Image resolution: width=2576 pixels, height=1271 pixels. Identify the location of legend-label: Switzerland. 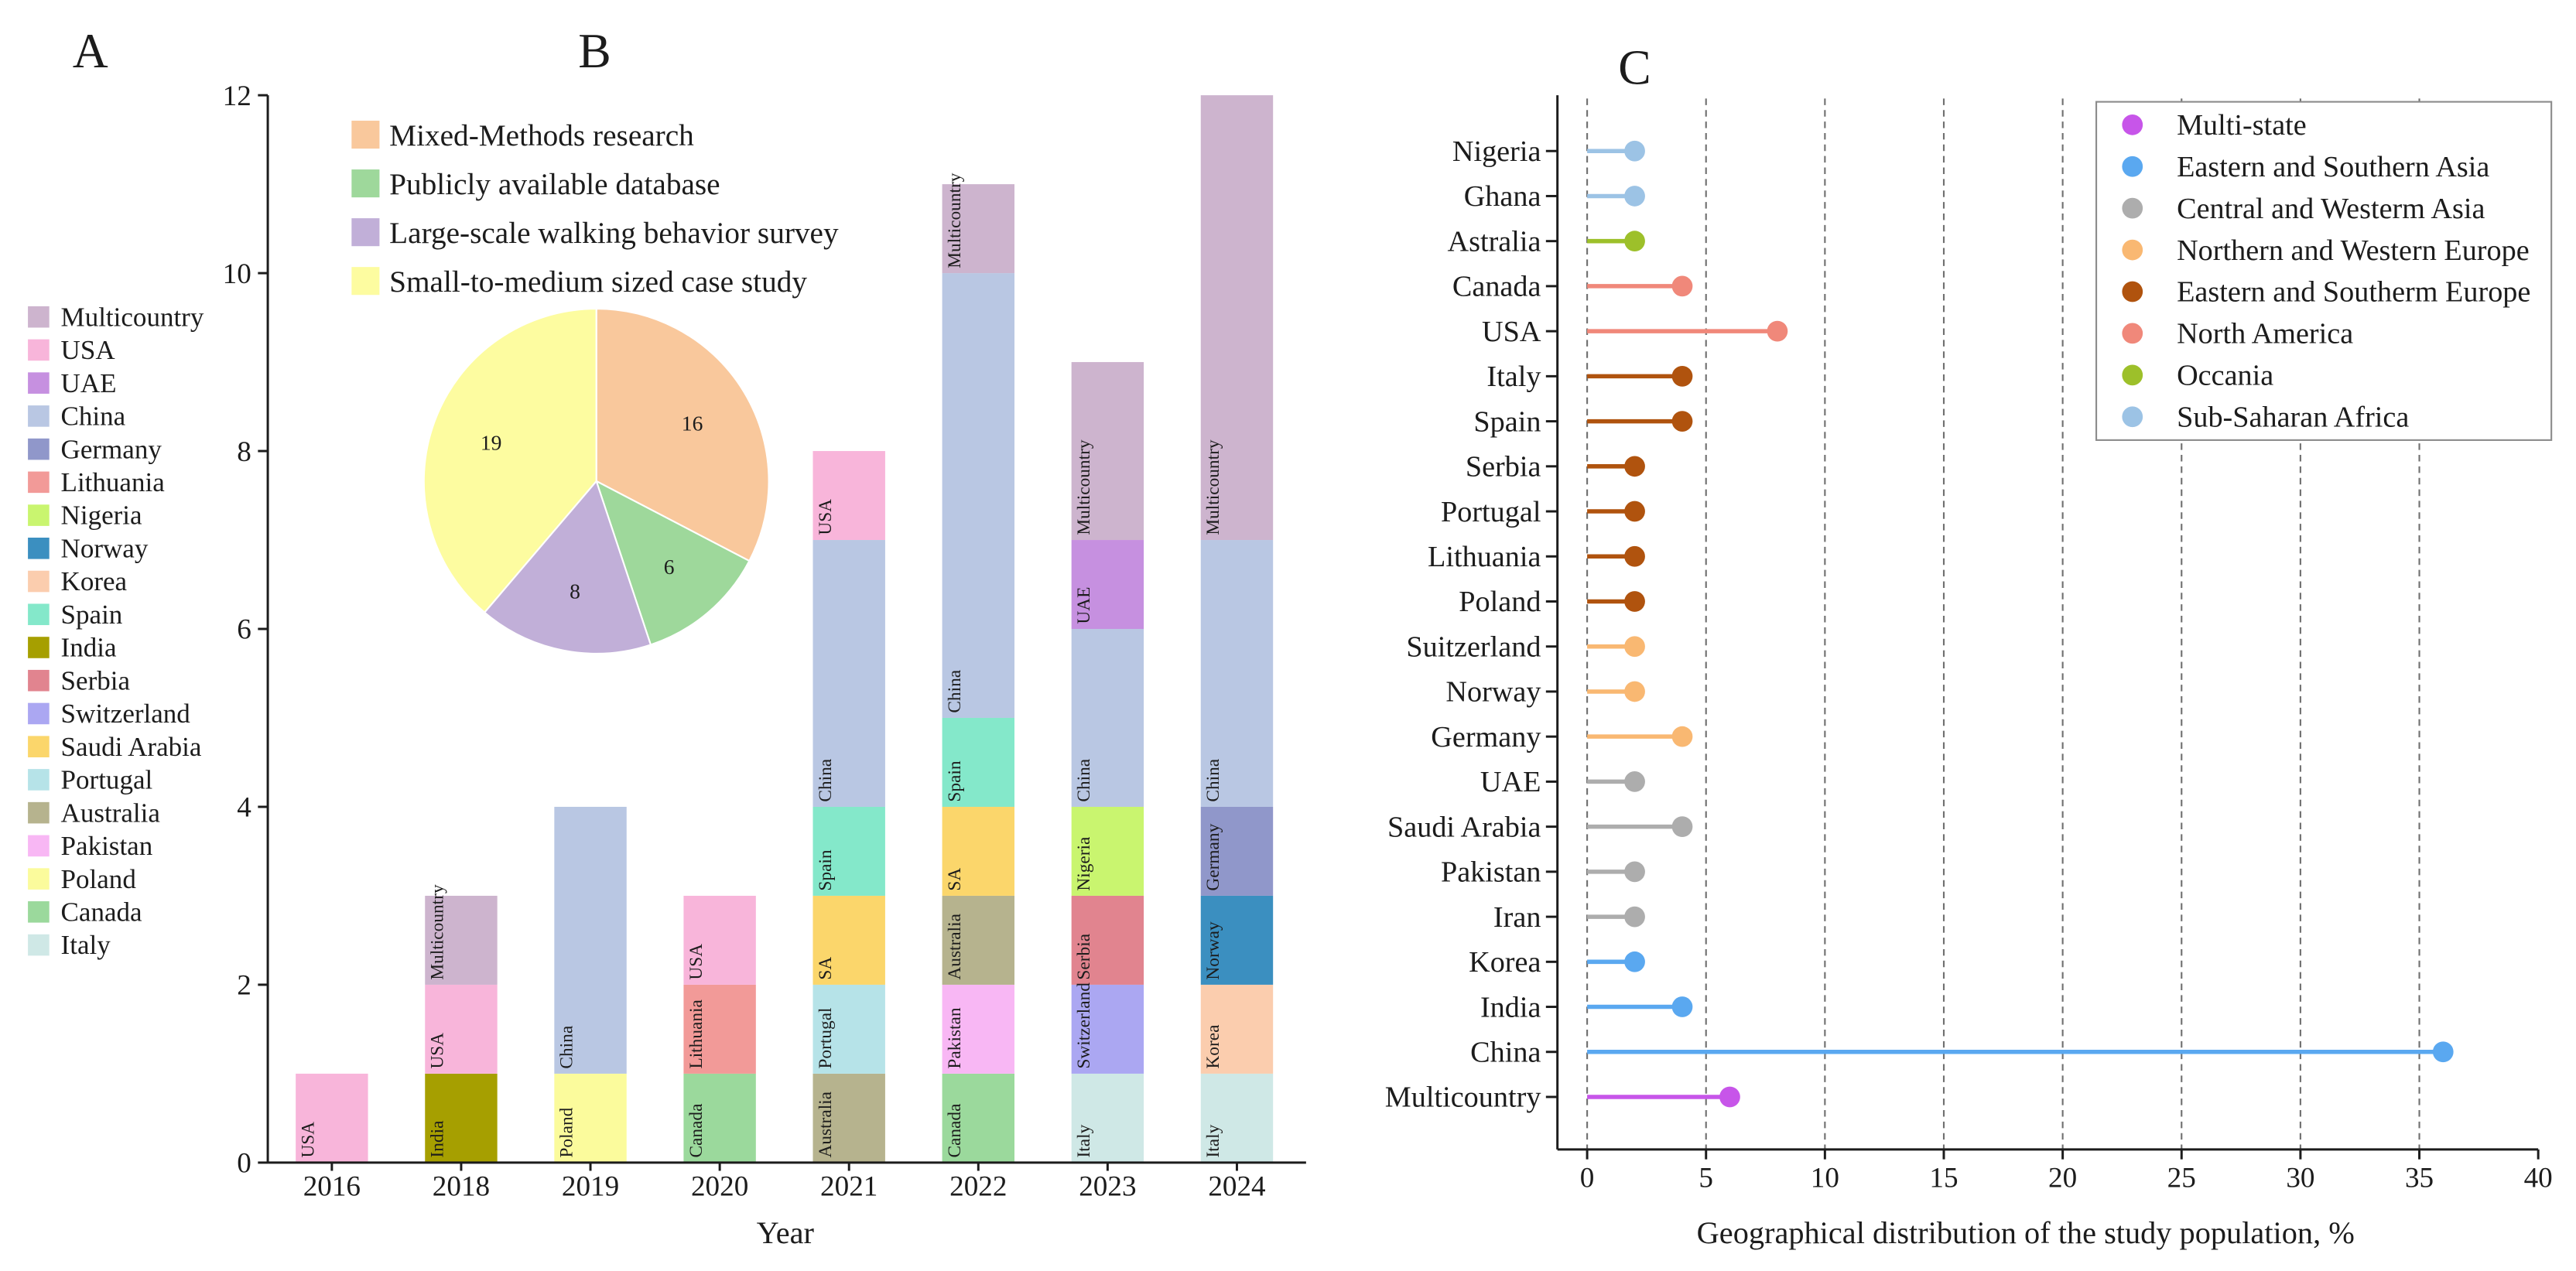
(126, 714).